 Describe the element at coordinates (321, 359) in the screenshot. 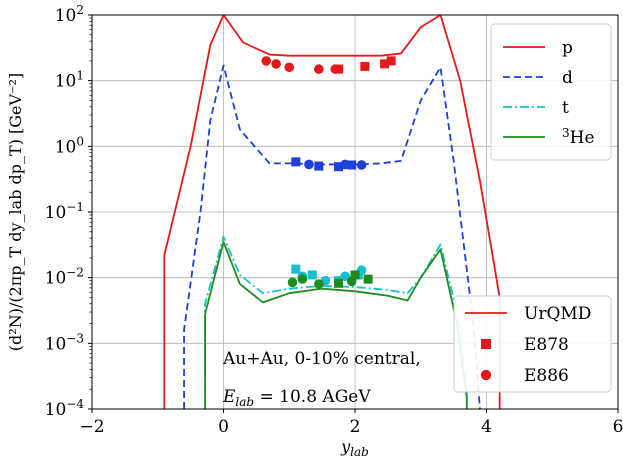

I see `annotation-collision: Au+Au, 0-10% central,` at that location.